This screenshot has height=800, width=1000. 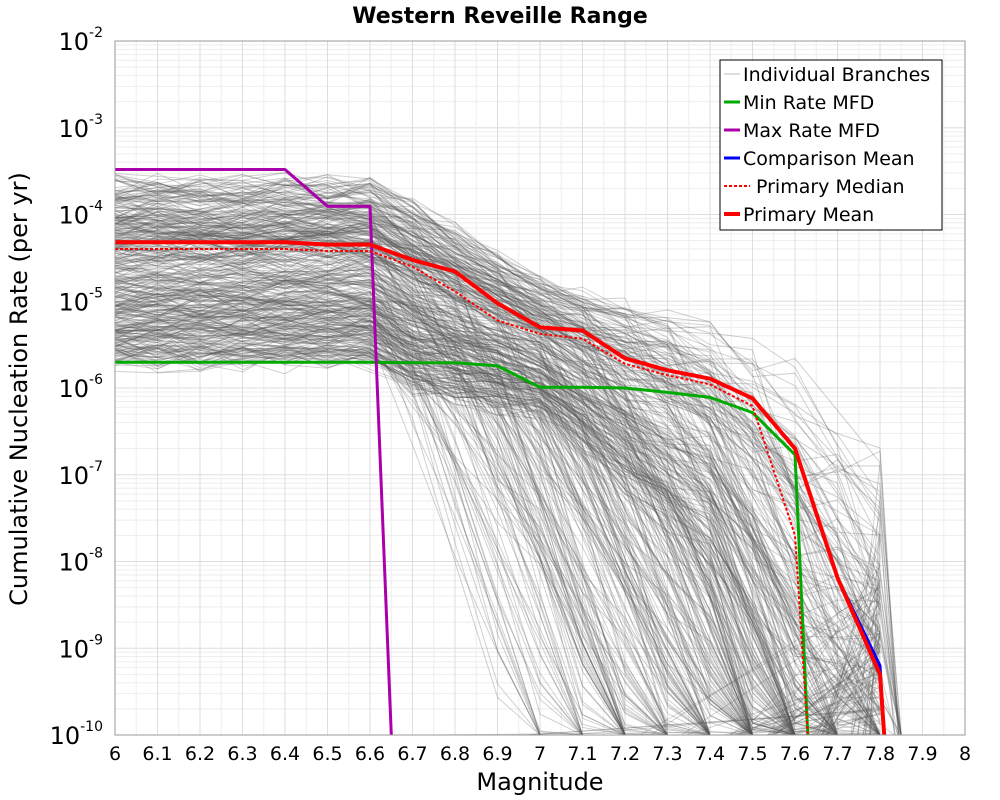 I want to click on legend-label-primary-median: Primary Median, so click(x=830, y=187).